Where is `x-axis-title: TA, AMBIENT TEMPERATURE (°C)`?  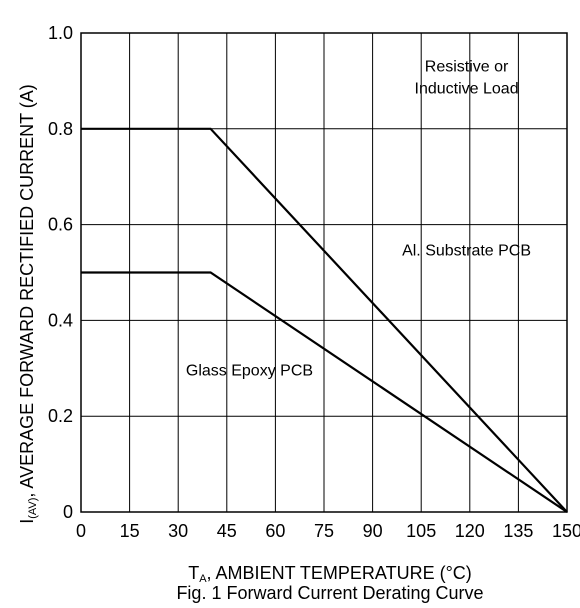 x-axis-title: TA, AMBIENT TEMPERATURE (°C) is located at coordinates (330, 574).